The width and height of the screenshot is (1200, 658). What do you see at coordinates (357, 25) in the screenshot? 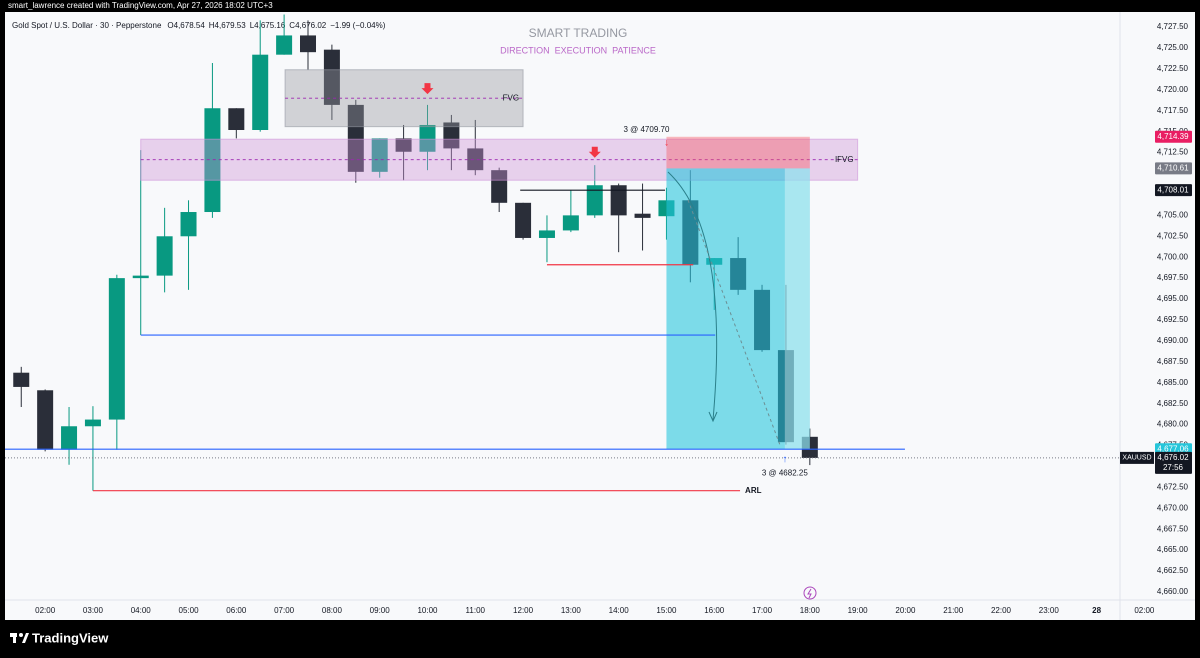
I see `change: −1.99 (−0.04%)` at bounding box center [357, 25].